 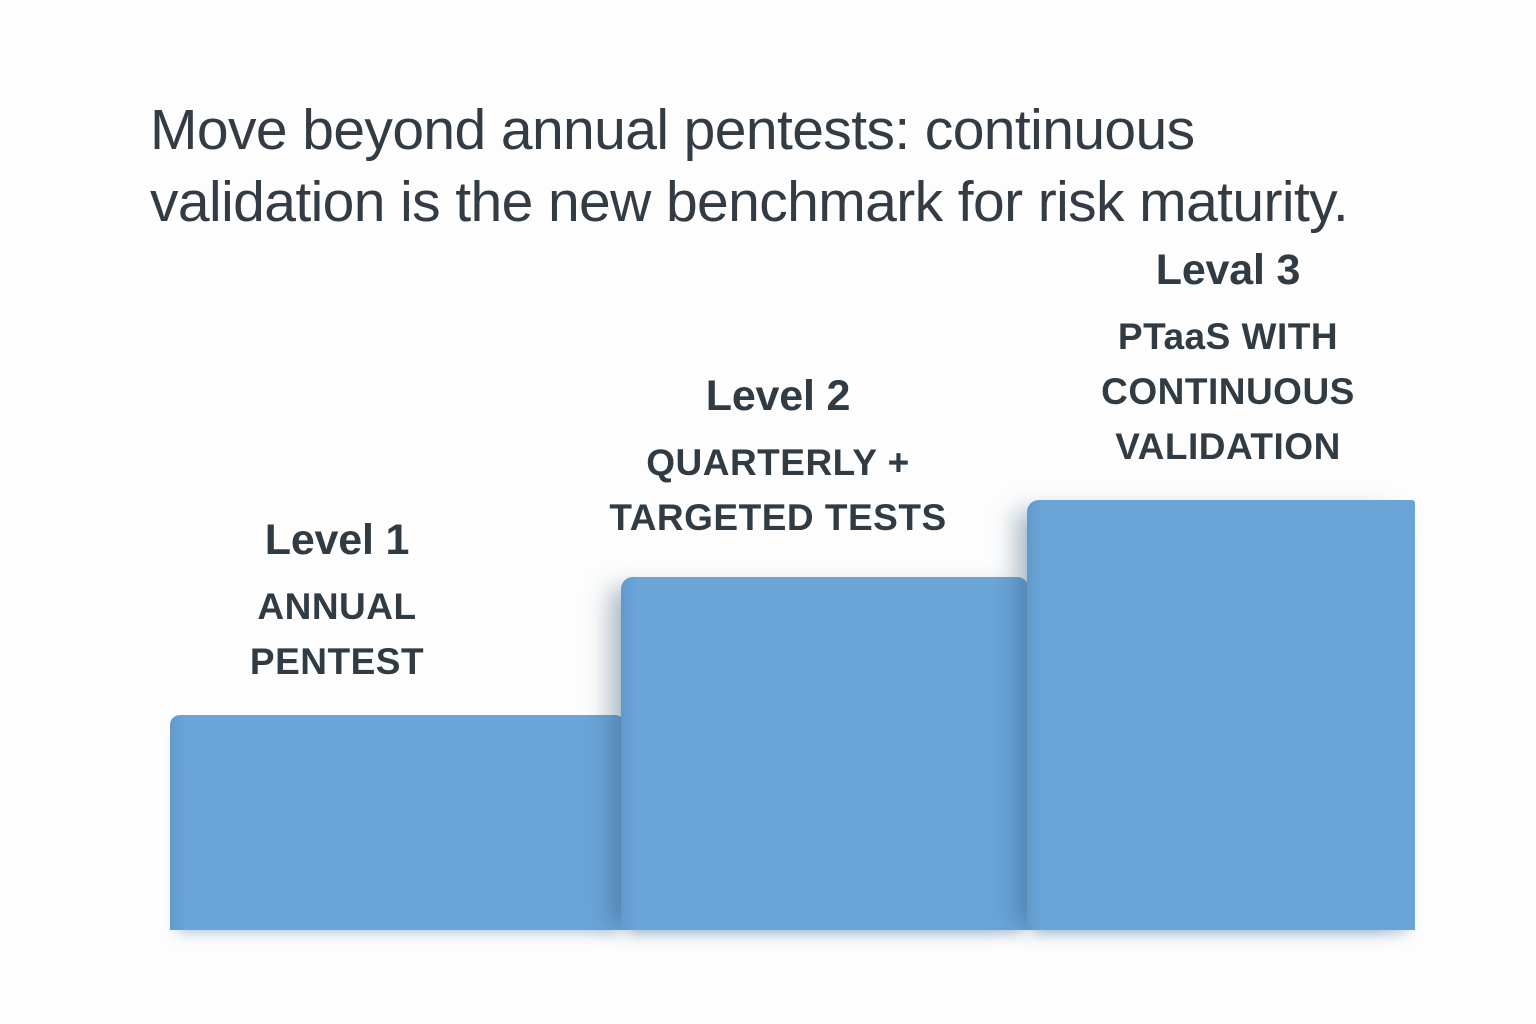 What do you see at coordinates (337, 662) in the screenshot?
I see `level-1-label-line: PENTEST` at bounding box center [337, 662].